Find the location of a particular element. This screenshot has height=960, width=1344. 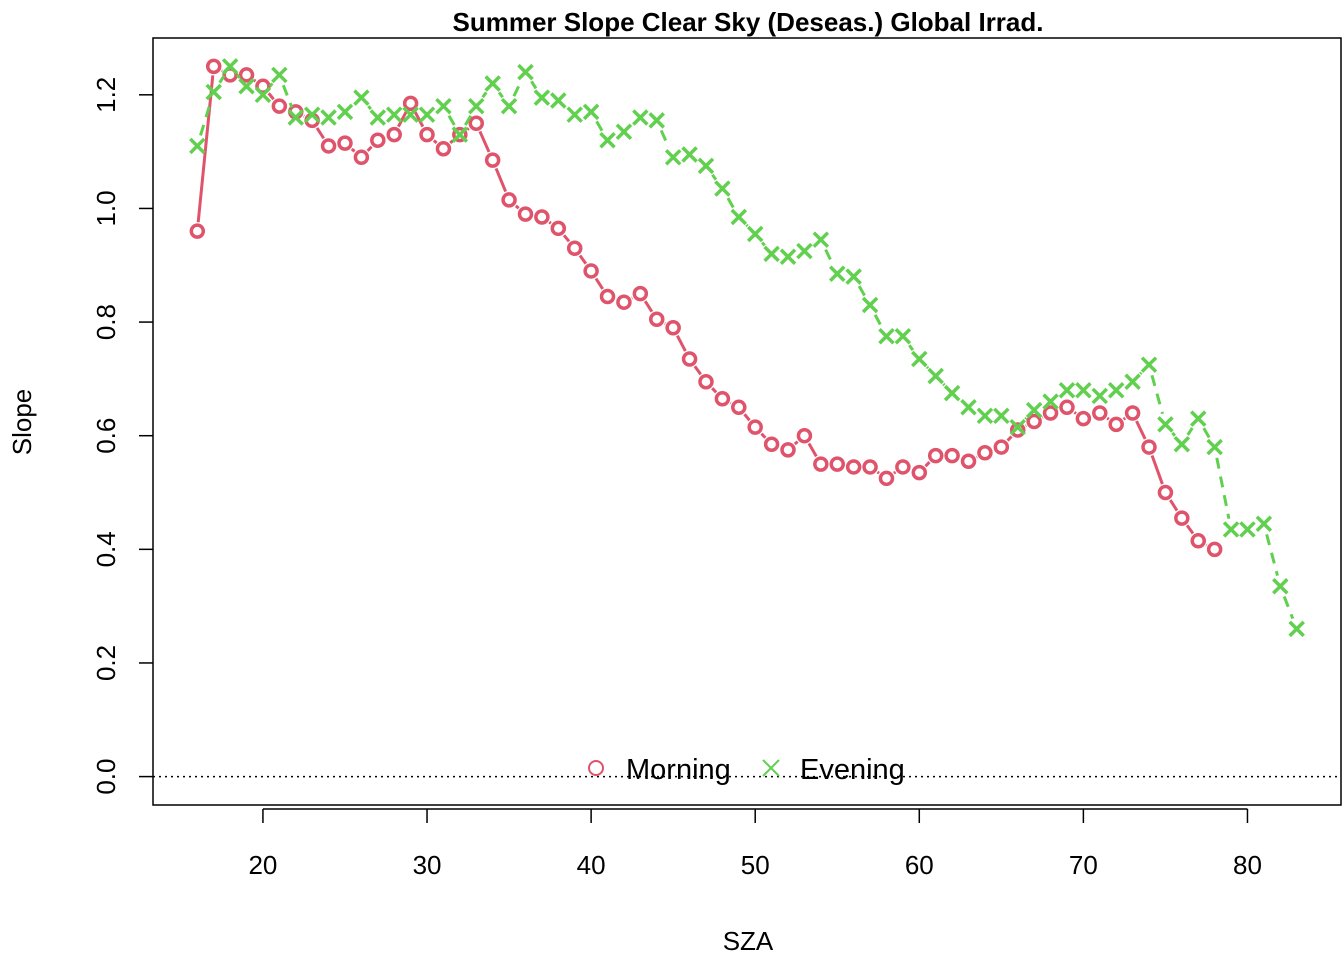

x-tick-label: 30 is located at coordinates (427, 865).